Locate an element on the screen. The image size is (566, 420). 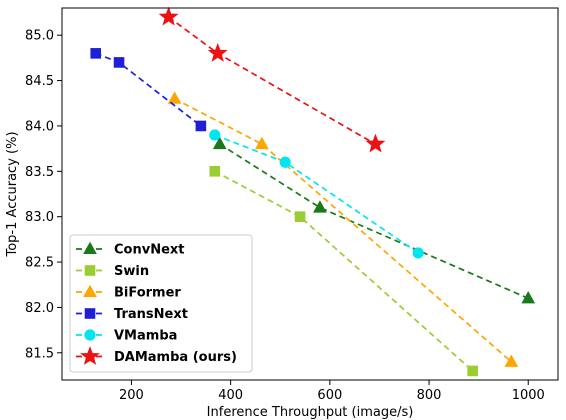
legend-label: TransNext is located at coordinates (151, 314).